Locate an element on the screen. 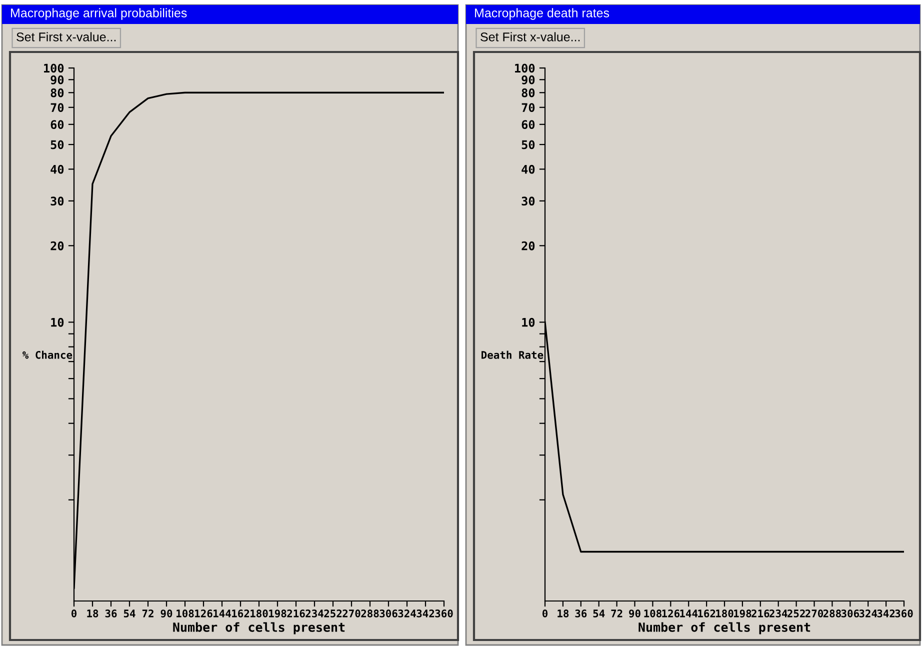 This screenshot has width=922, height=649. chart-title: Macrophage death rates is located at coordinates (542, 14).